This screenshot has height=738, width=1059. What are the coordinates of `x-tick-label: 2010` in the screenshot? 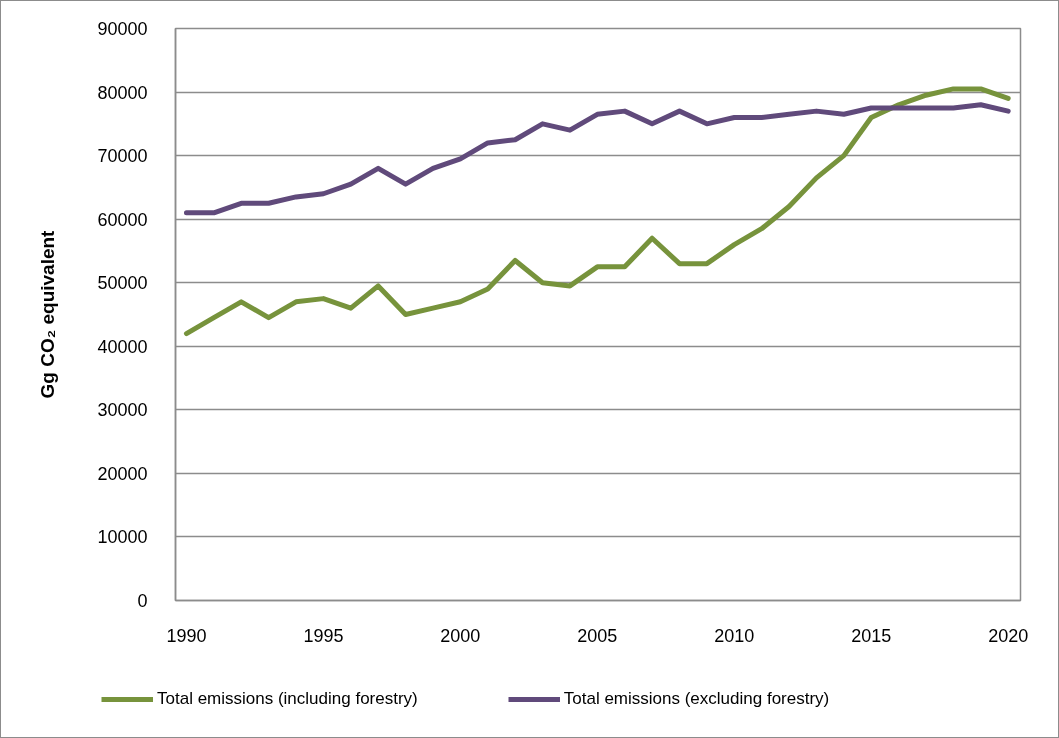 It's located at (734, 635).